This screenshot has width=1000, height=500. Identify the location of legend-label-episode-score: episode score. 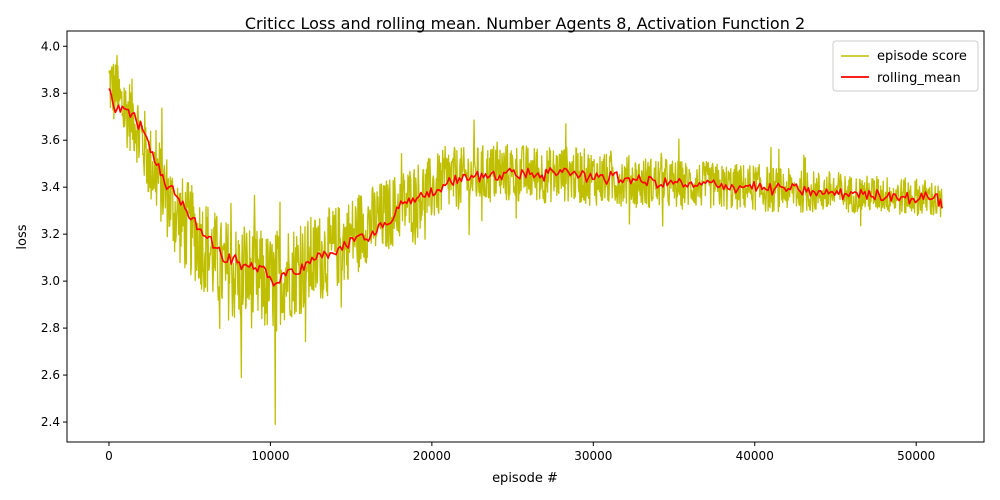
(922, 56).